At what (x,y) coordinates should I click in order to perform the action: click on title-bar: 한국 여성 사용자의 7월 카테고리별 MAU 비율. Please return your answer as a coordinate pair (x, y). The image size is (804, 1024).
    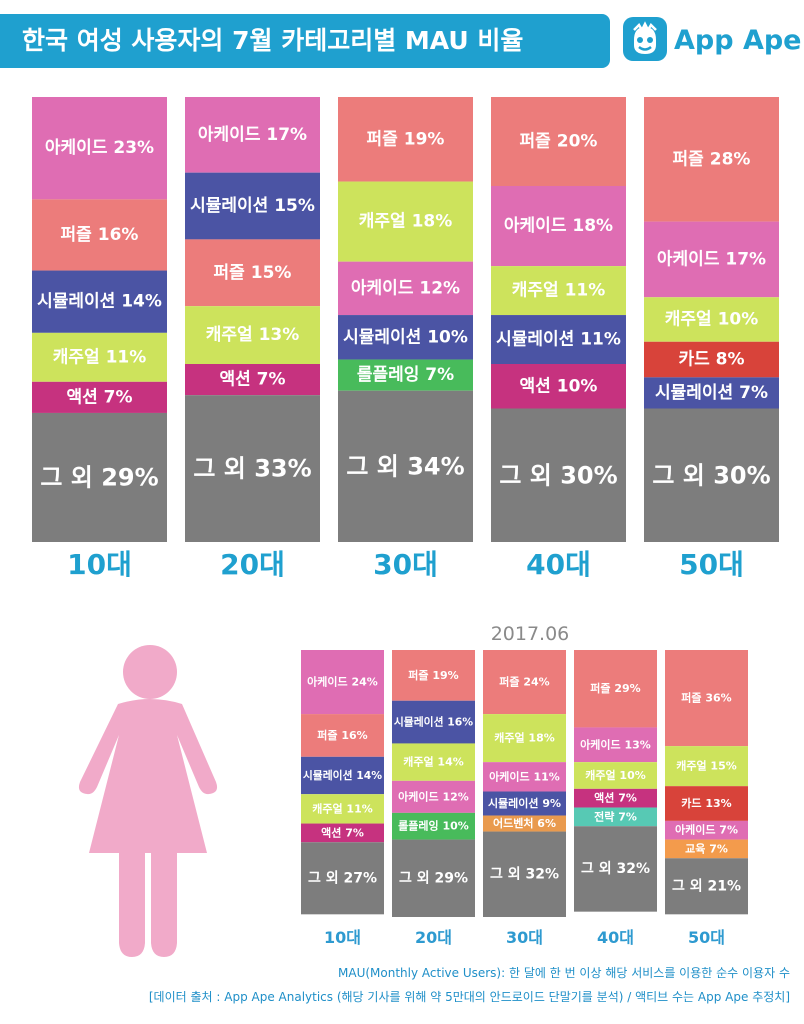
    Looking at the image, I should click on (305, 41).